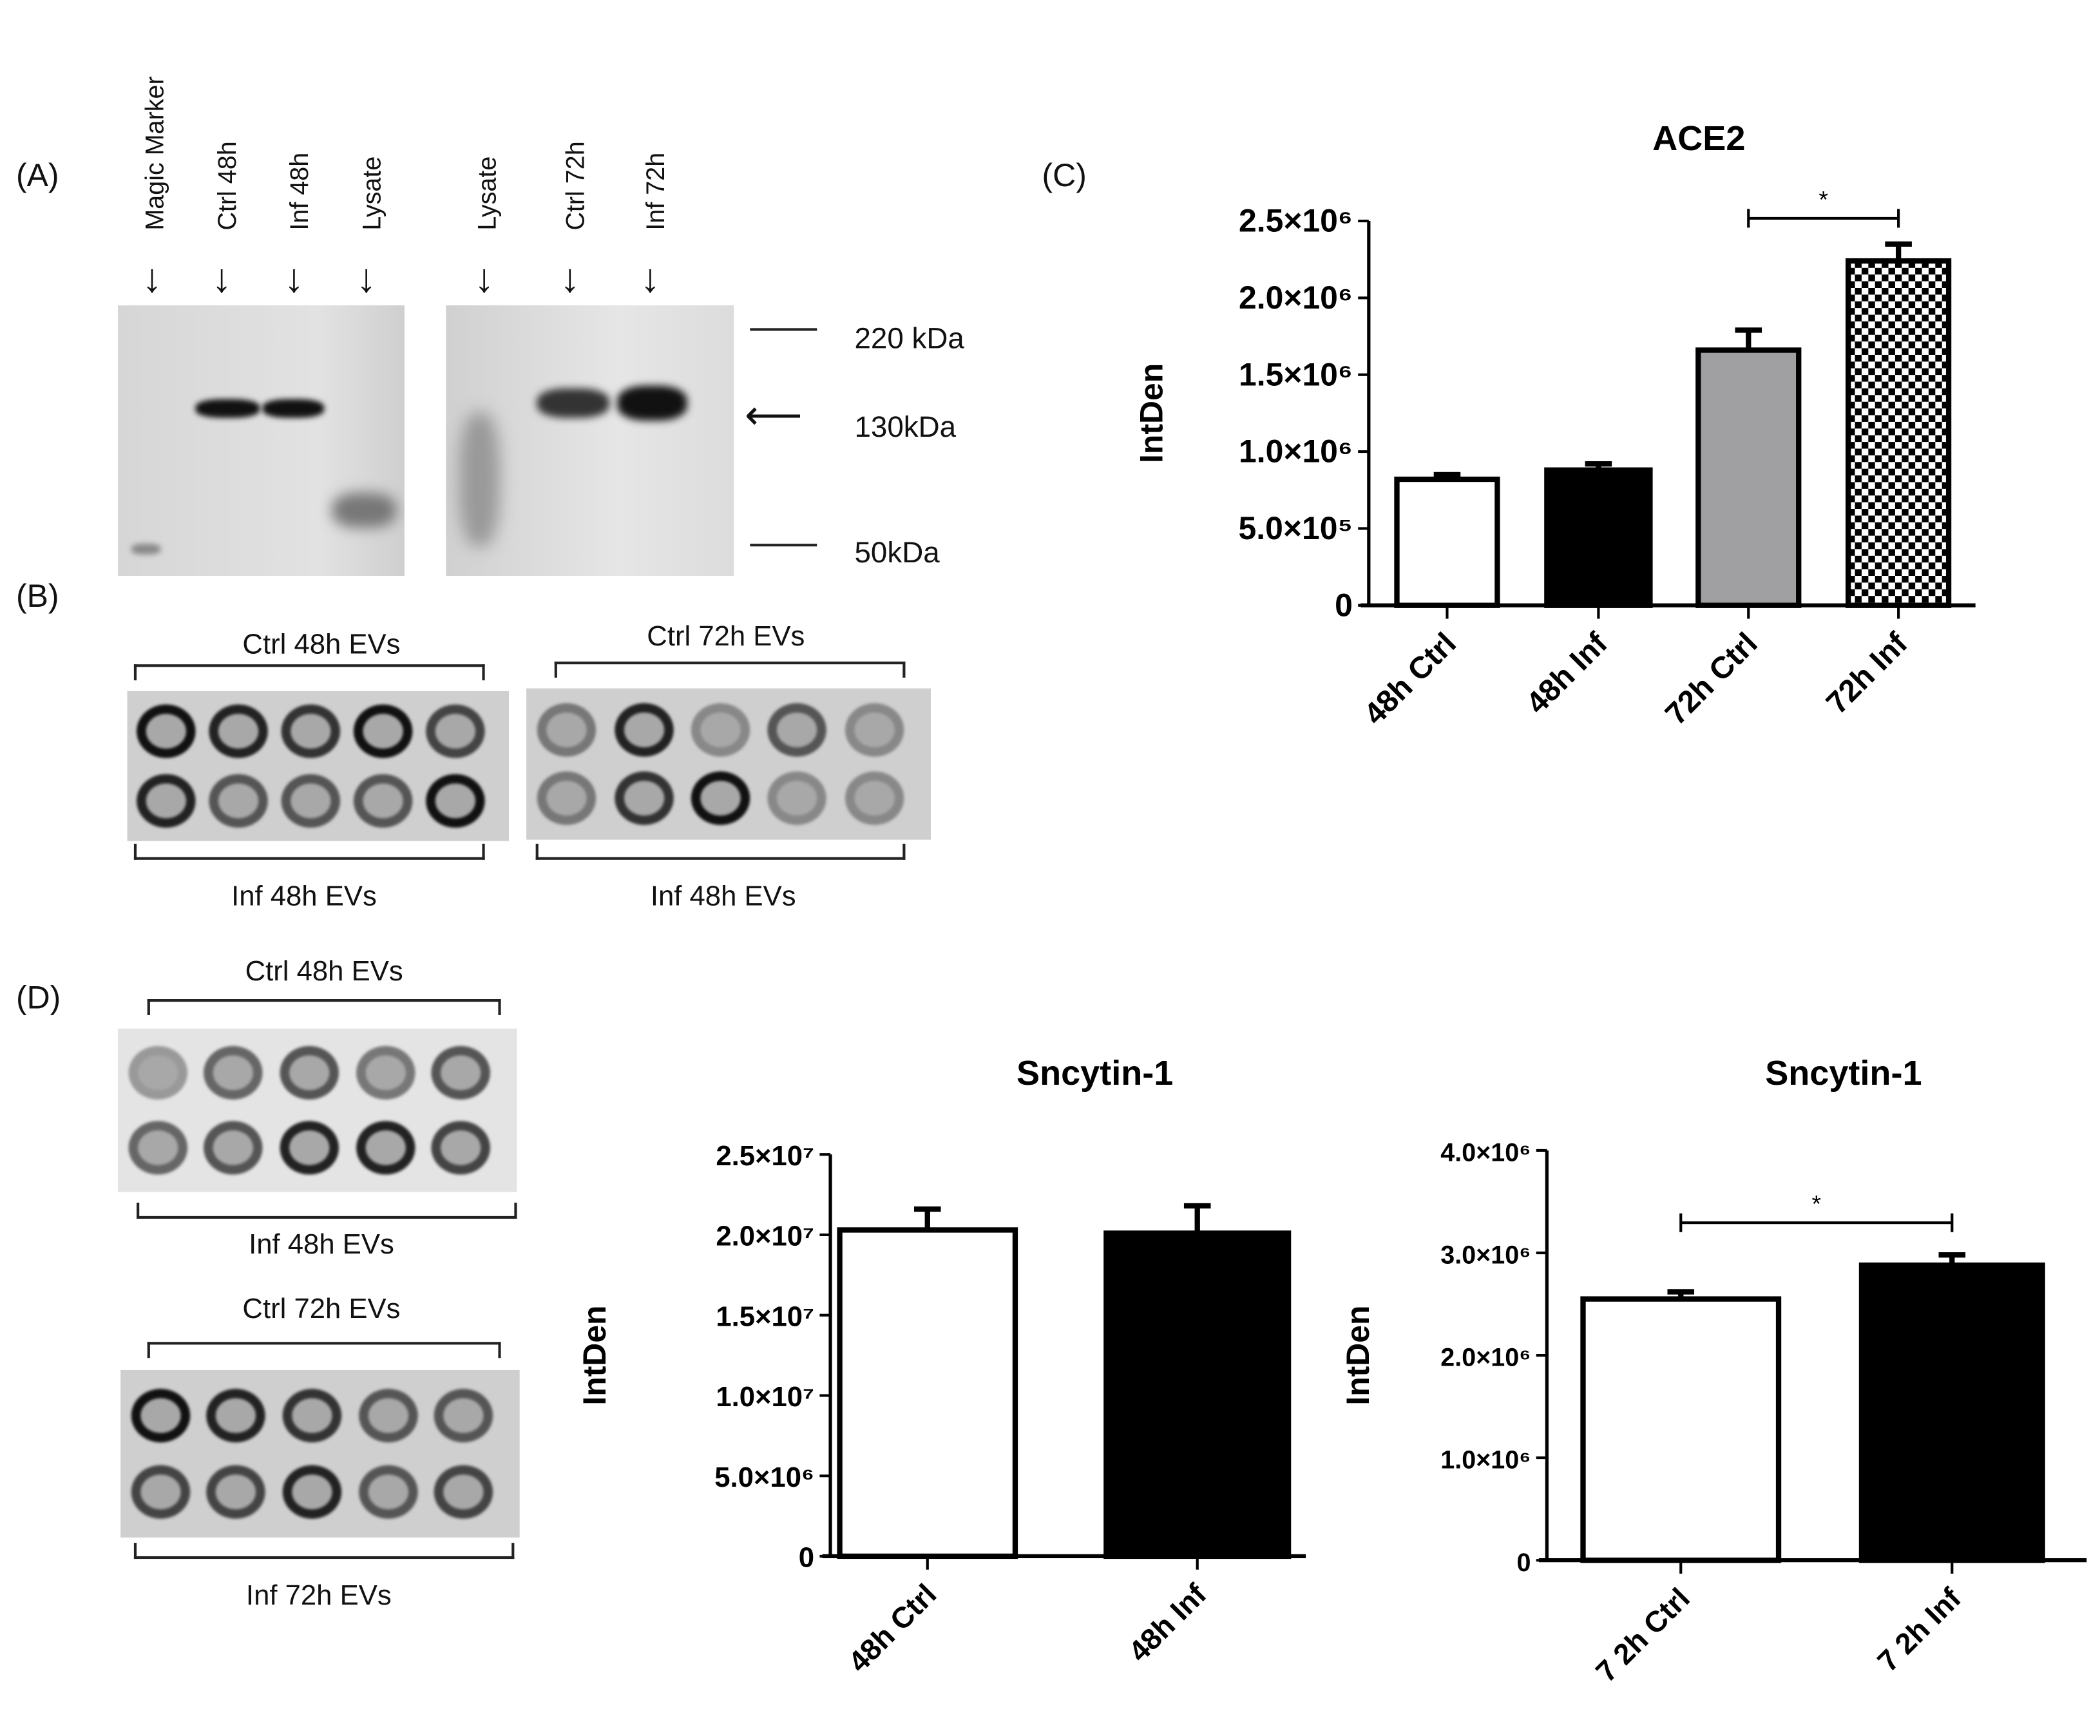 The image size is (2100, 1736). I want to click on y-tick-label: 5.0×10⁵, so click(1296, 528).